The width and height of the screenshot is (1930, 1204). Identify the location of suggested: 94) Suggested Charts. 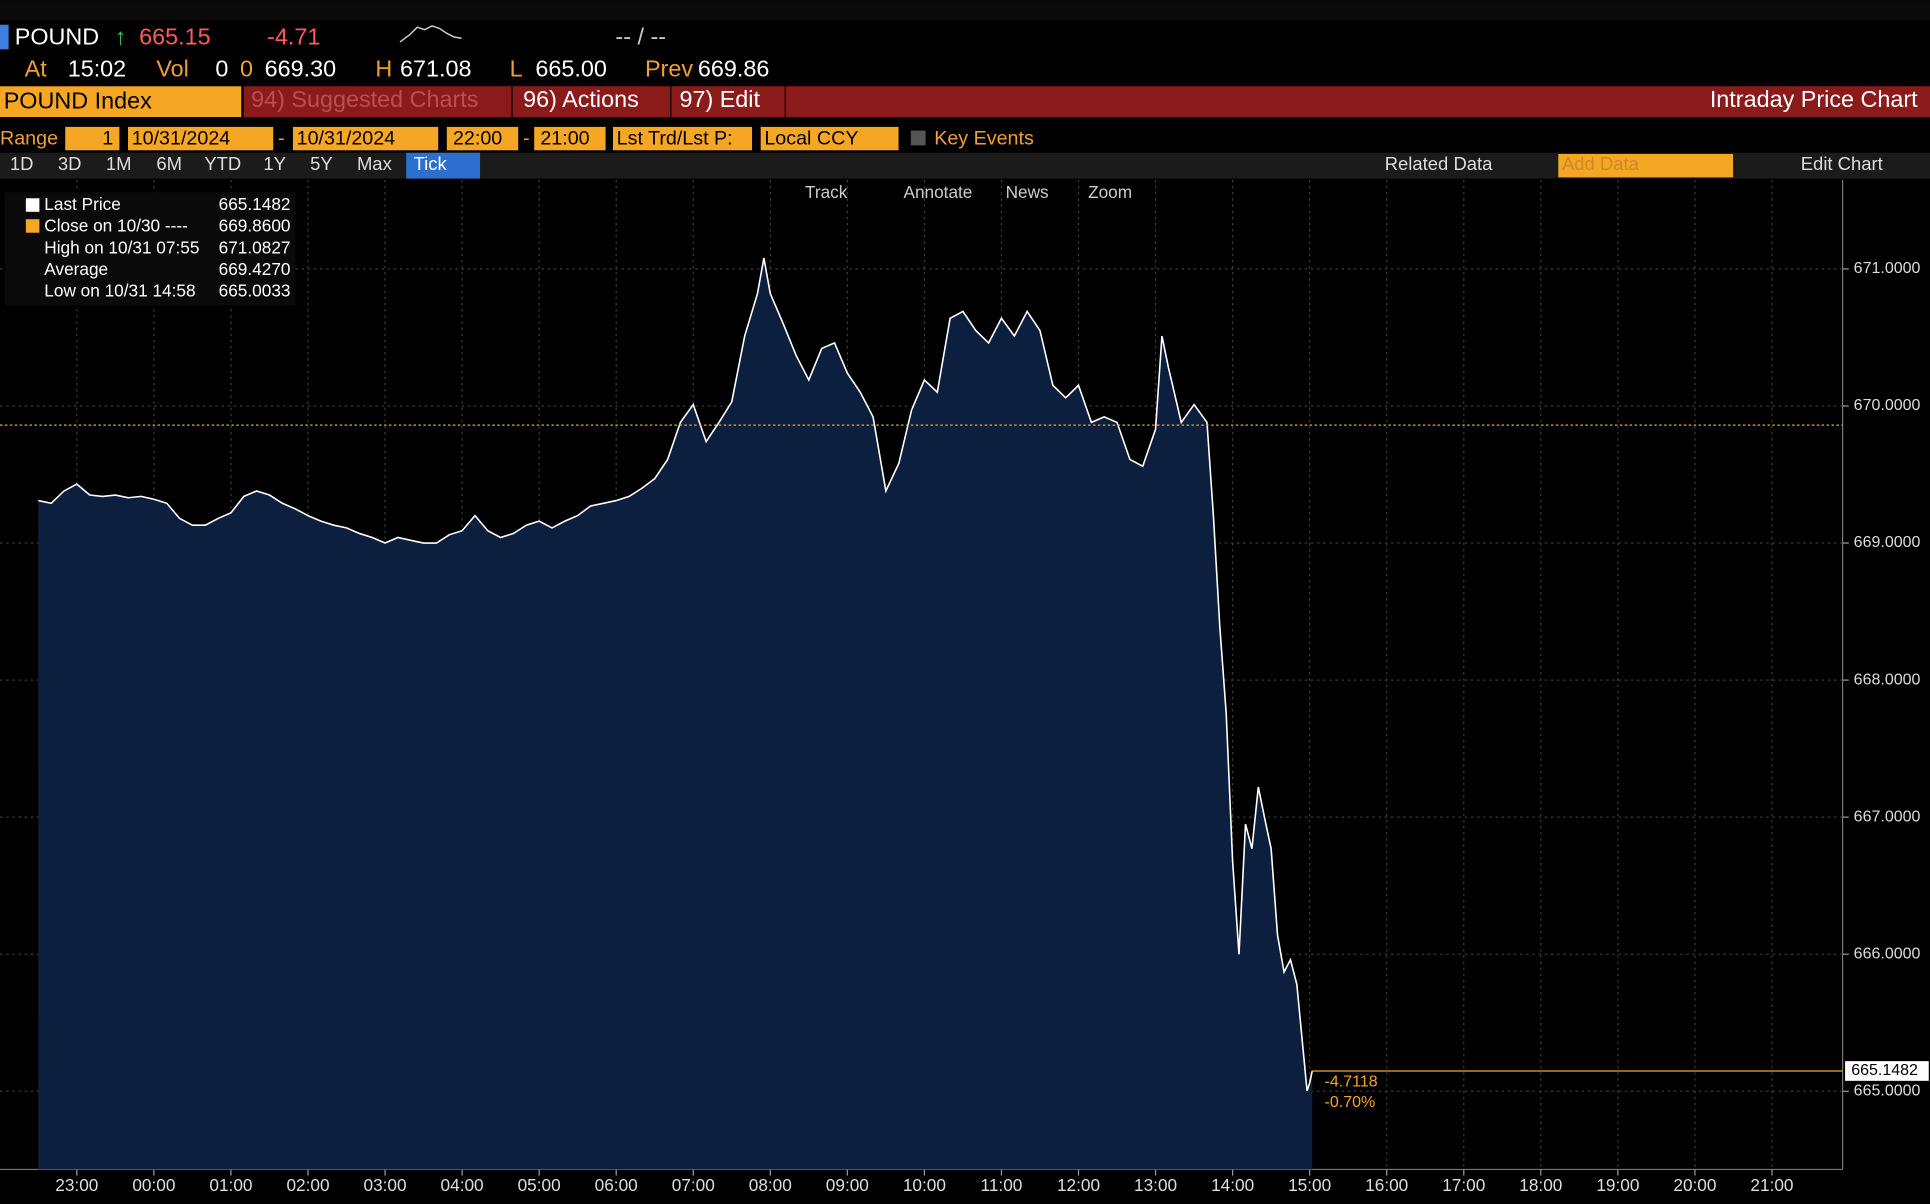
(364, 99).